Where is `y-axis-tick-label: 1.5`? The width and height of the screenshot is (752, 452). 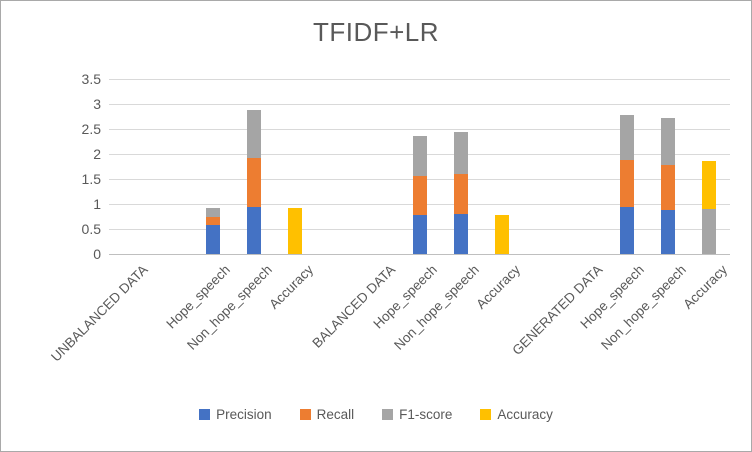
y-axis-tick-label: 1.5 is located at coordinates (91, 179).